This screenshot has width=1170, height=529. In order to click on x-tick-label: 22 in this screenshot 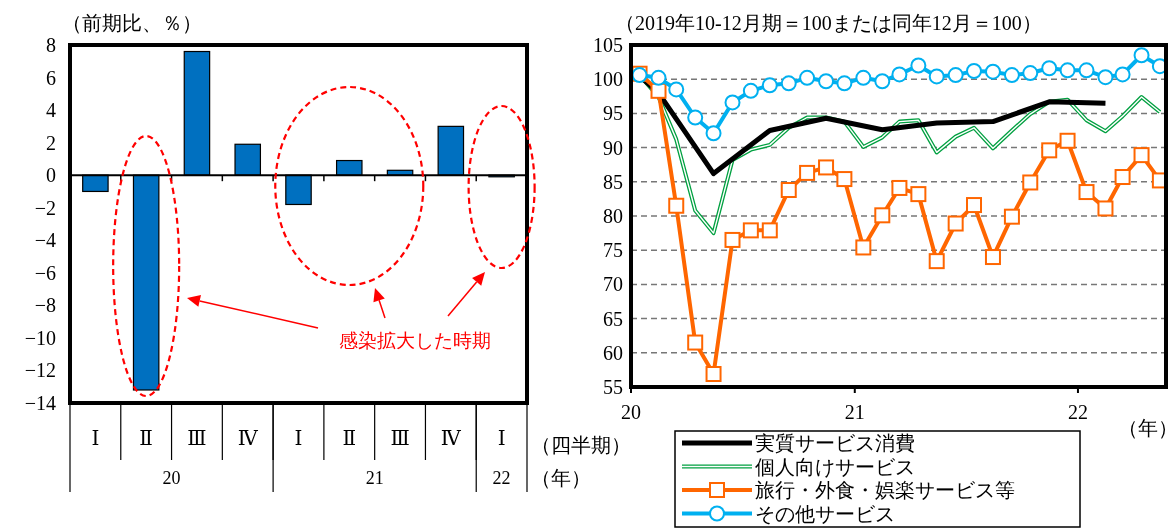, I will do `click(1077, 412)`.